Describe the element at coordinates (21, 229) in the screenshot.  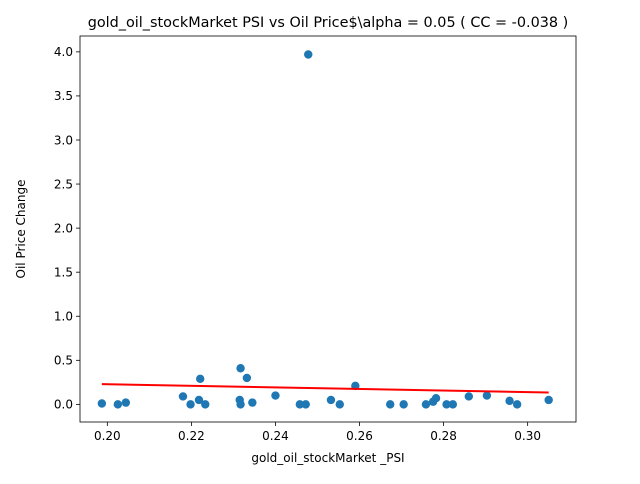
I see `y-axis-label: Oil Price Change` at that location.